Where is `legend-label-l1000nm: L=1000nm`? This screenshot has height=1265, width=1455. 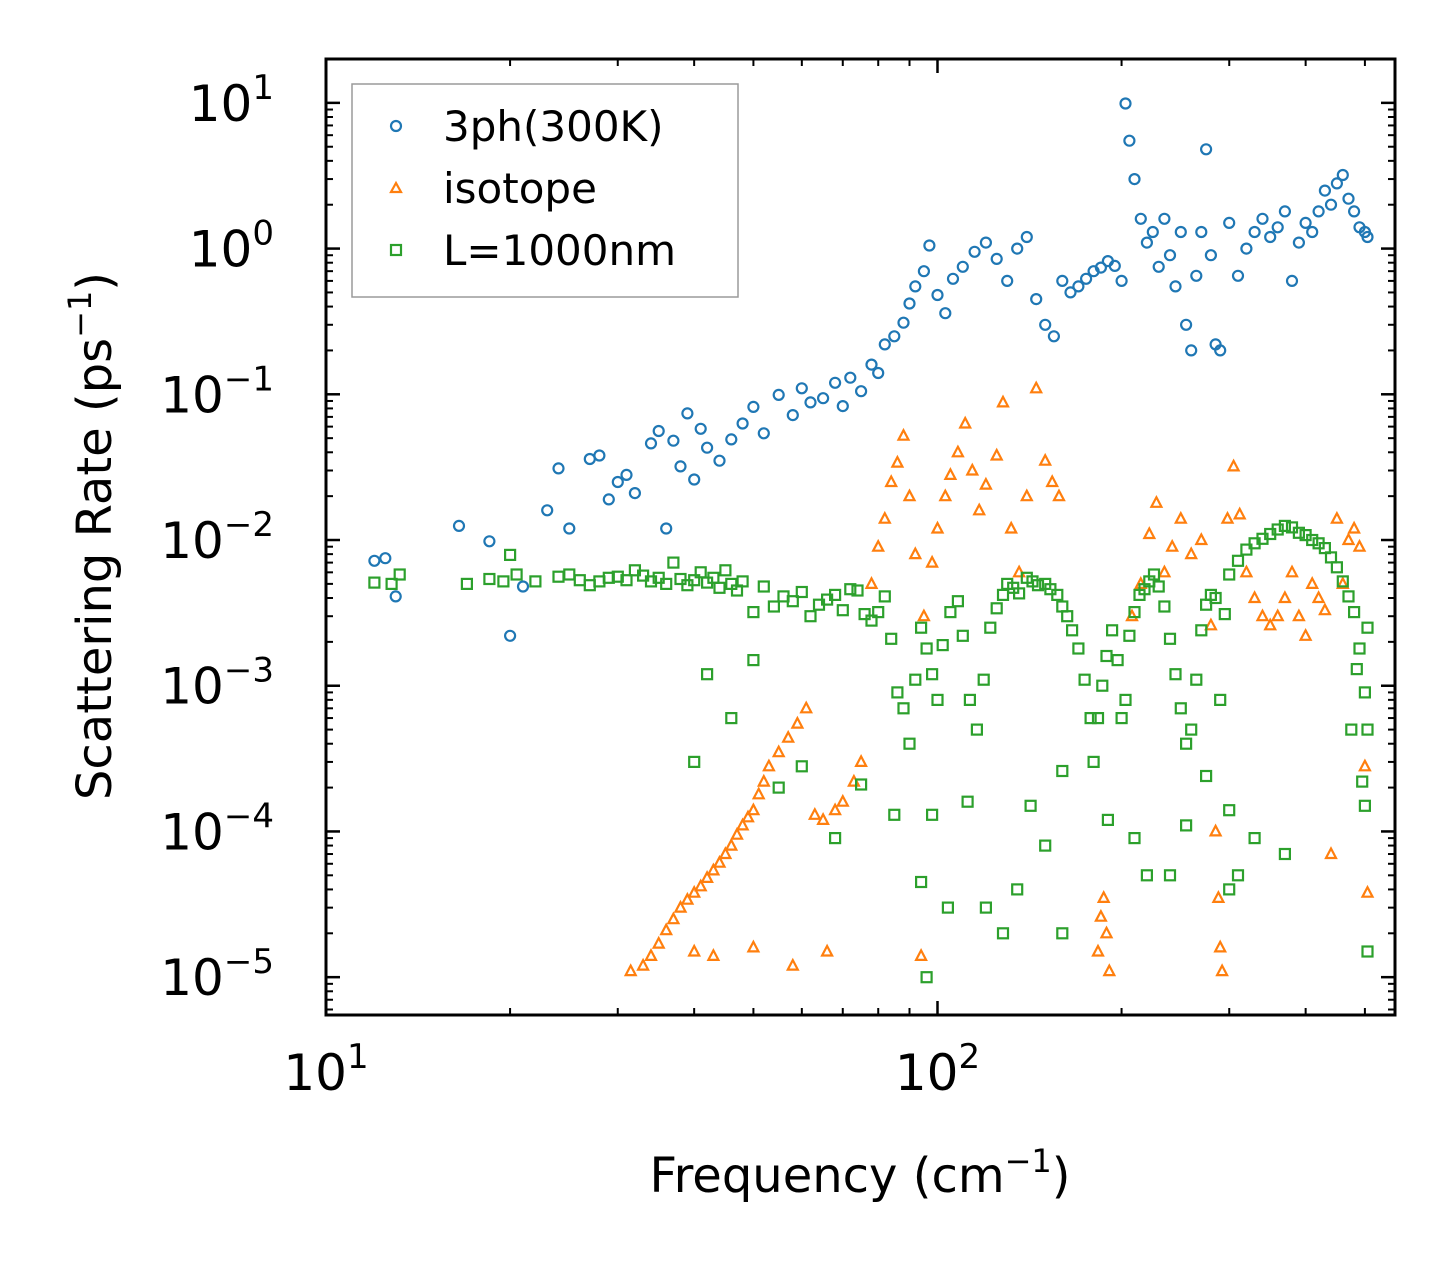
legend-label-l1000nm: L=1000nm is located at coordinates (559, 250).